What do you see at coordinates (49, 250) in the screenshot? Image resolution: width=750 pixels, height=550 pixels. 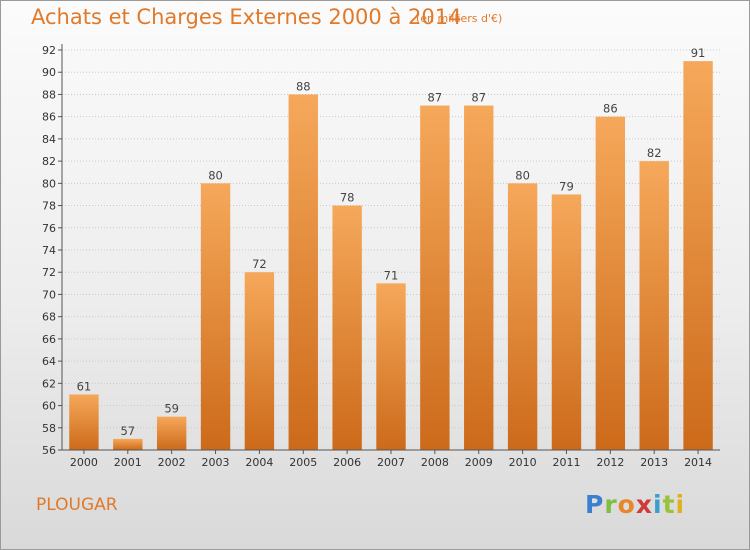 I see `y-tick-label: 74` at bounding box center [49, 250].